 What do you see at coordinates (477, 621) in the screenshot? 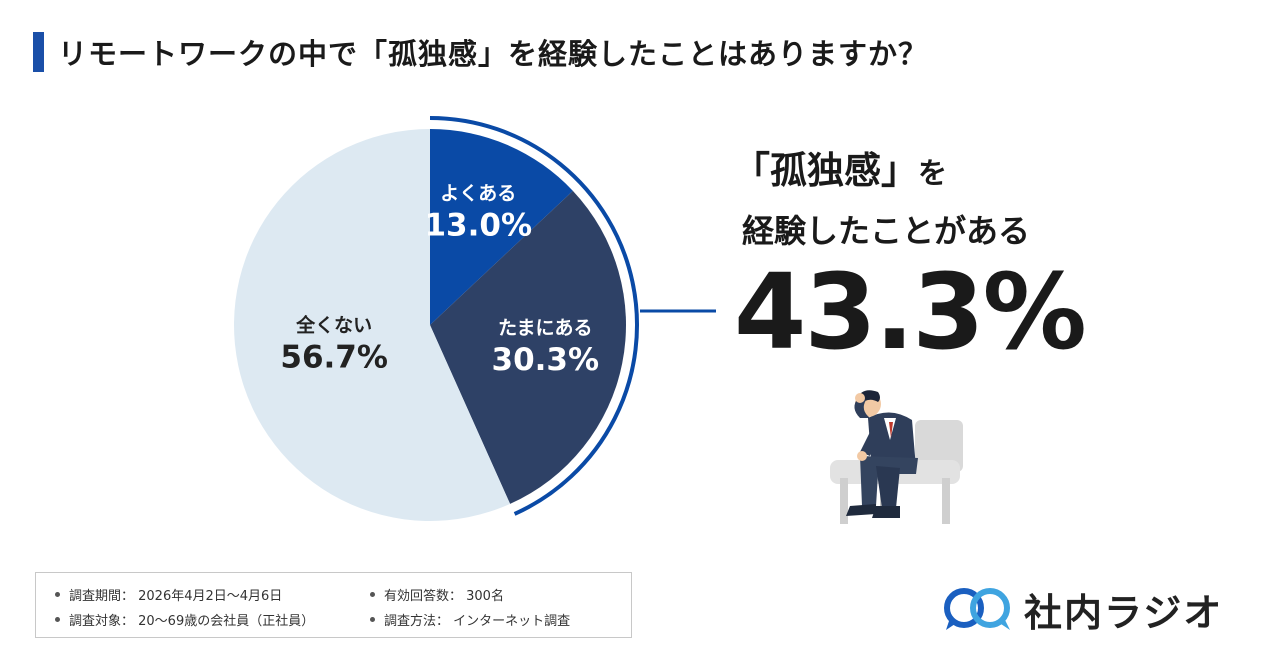
I see `note-method-text: 調査方法： インターネット調査` at bounding box center [477, 621].